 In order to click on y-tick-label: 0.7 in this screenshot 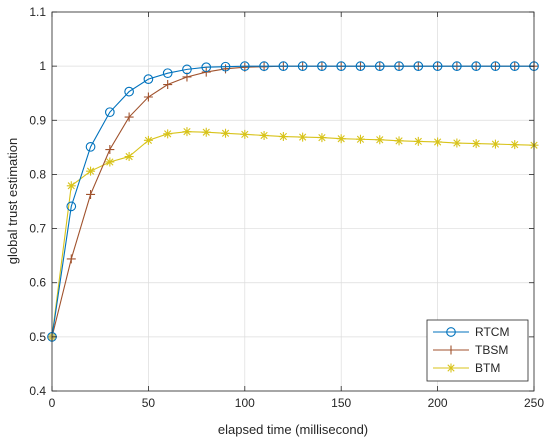, I will do `click(37, 229)`.